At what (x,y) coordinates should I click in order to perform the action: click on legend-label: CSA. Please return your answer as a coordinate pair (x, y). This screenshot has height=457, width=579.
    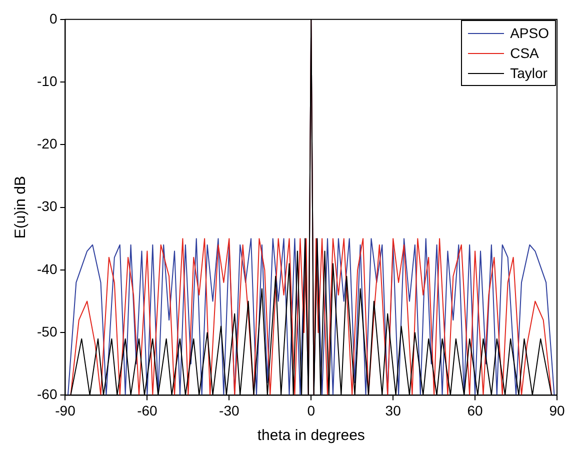
    Looking at the image, I should click on (524, 53).